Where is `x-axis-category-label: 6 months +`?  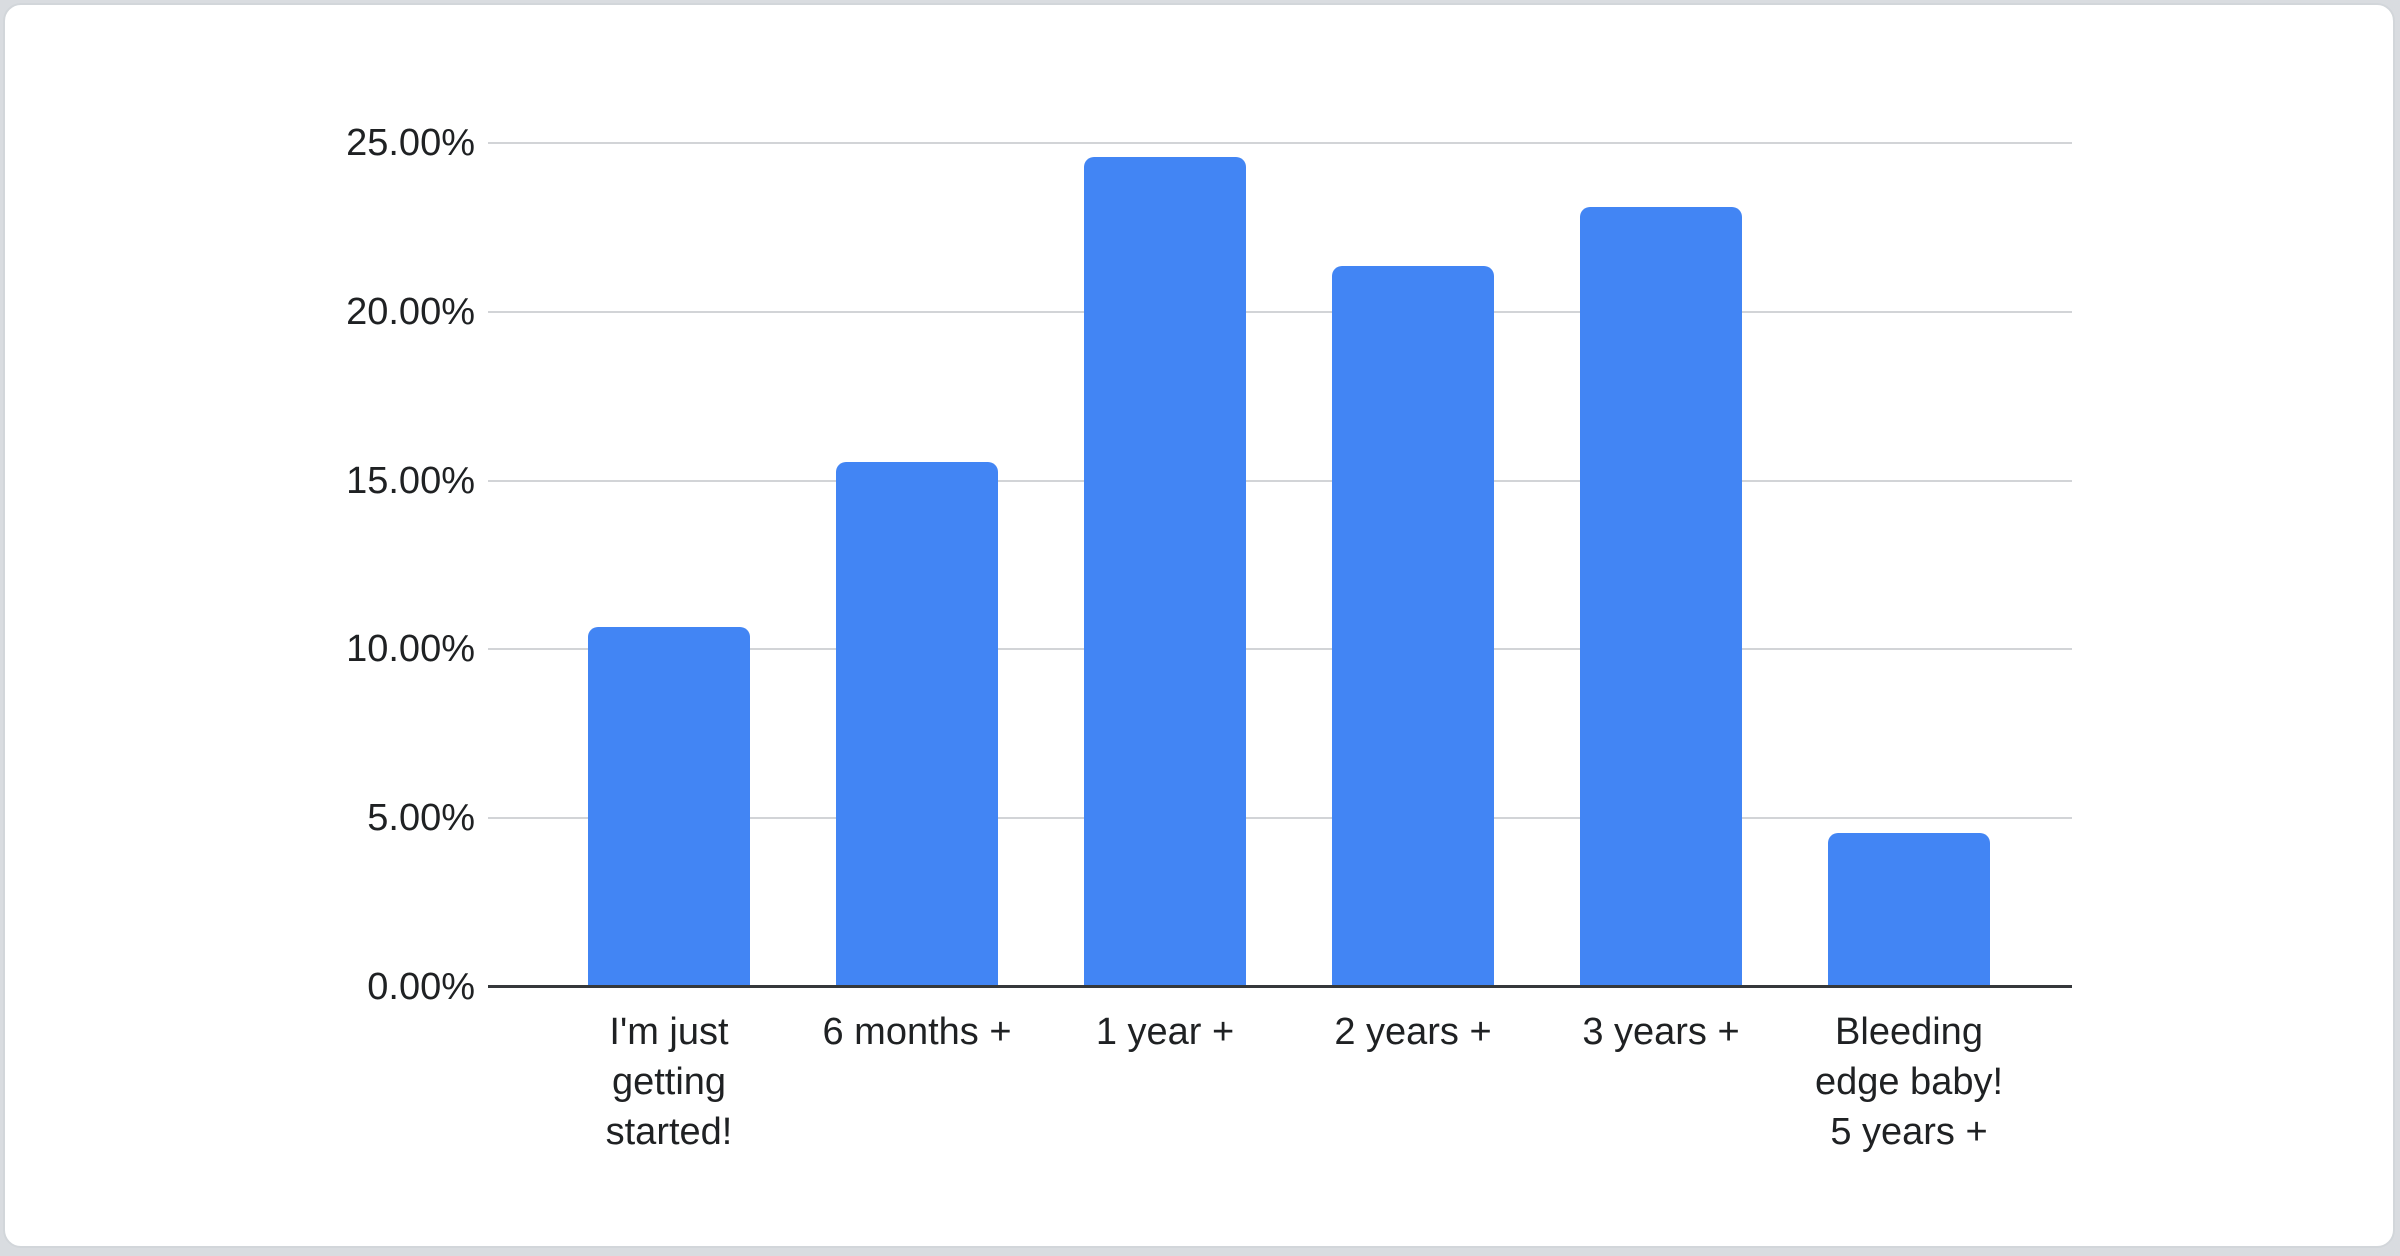
x-axis-category-label: 6 months + is located at coordinates (917, 1032).